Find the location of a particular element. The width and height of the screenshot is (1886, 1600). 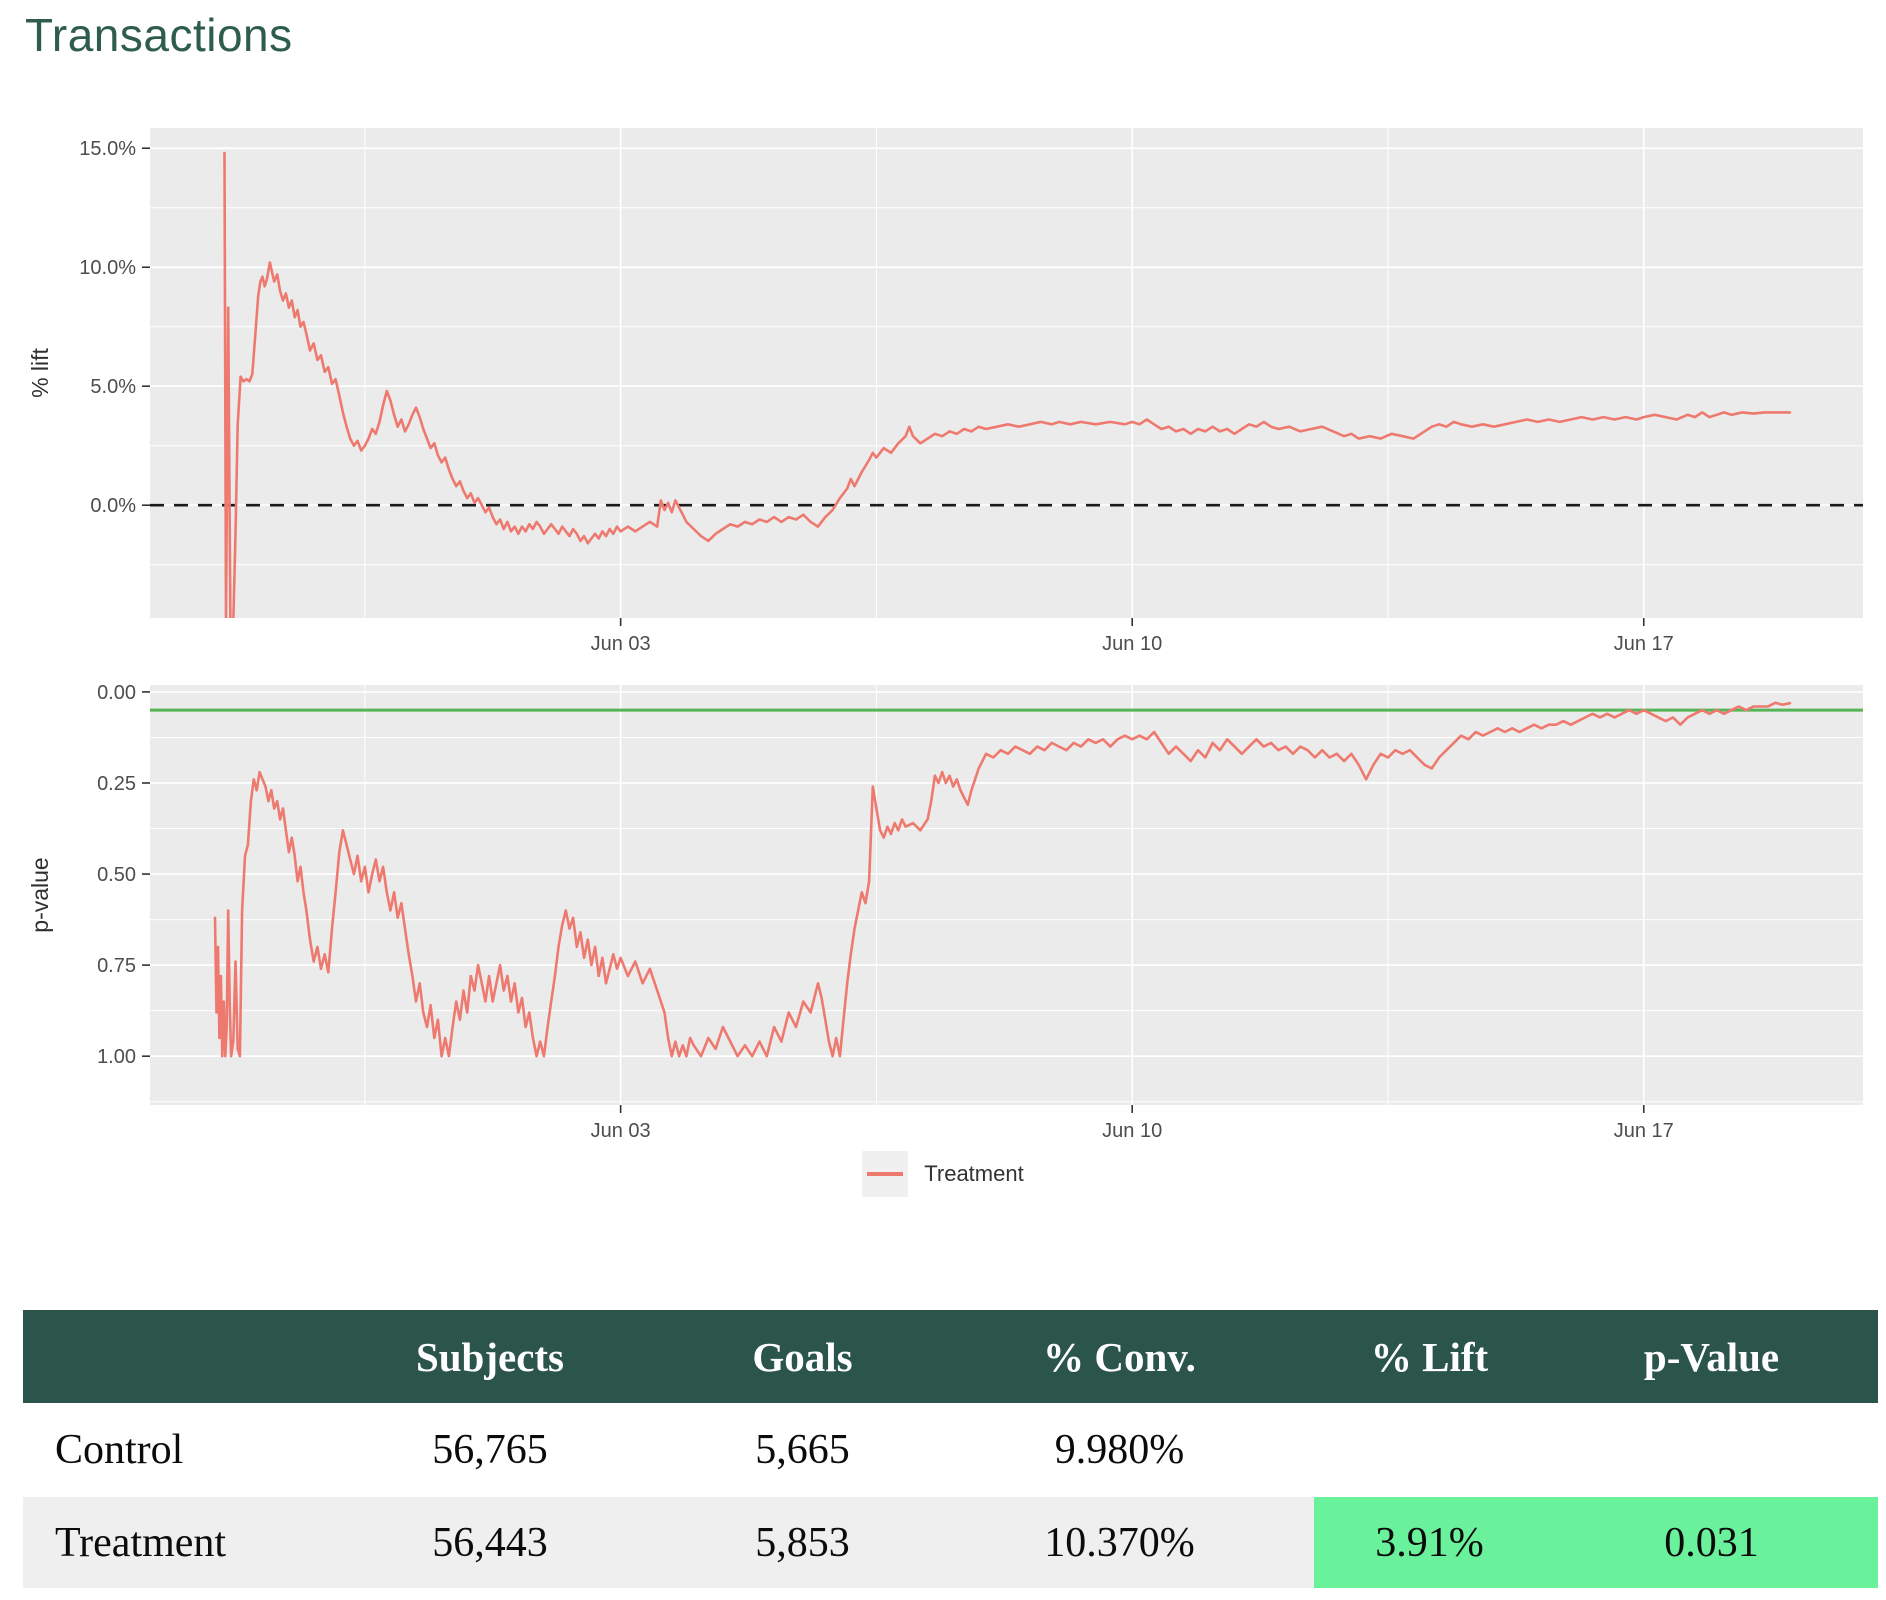

y-tick-label: 1.00 is located at coordinates (116, 1057).